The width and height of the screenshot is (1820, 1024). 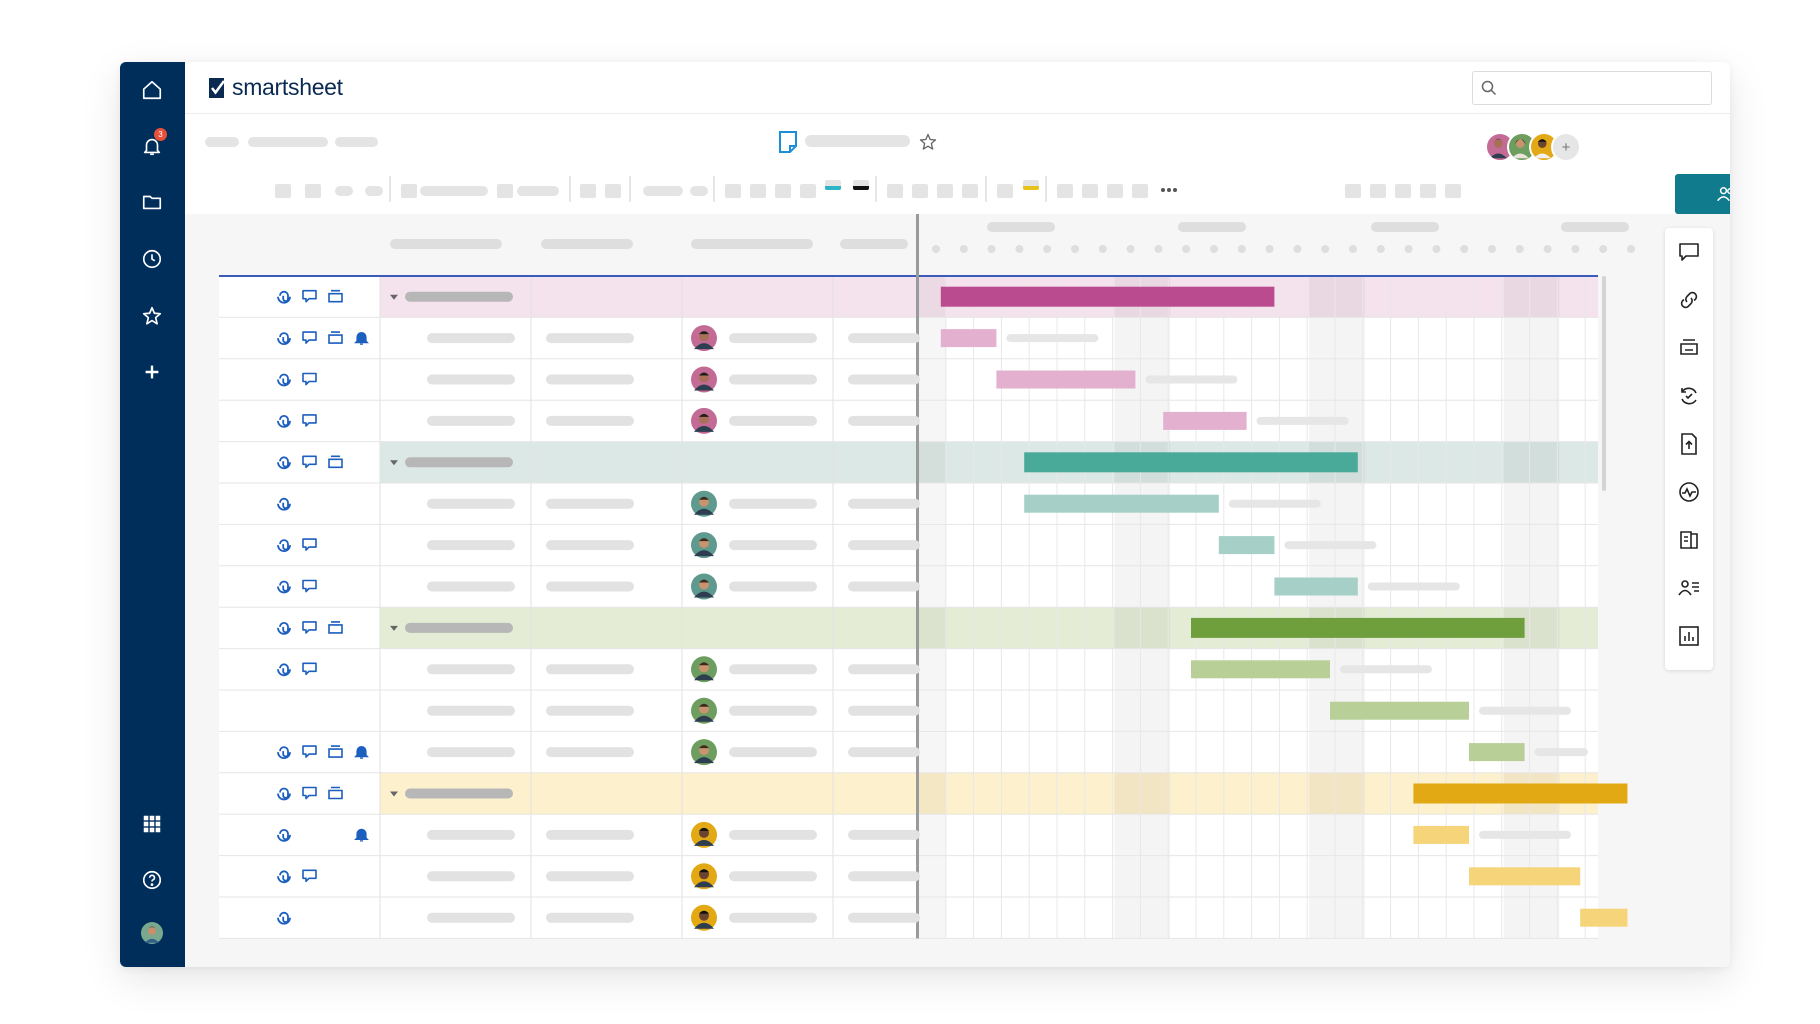 What do you see at coordinates (152, 933) in the screenshot?
I see `user-avatar` at bounding box center [152, 933].